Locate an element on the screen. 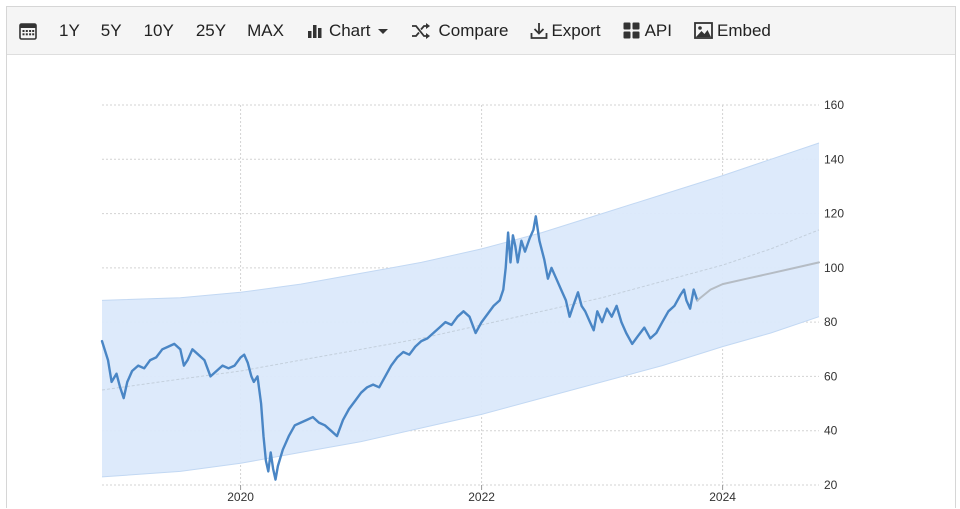 The width and height of the screenshot is (960, 509). y-tick-label: 60 is located at coordinates (831, 376).